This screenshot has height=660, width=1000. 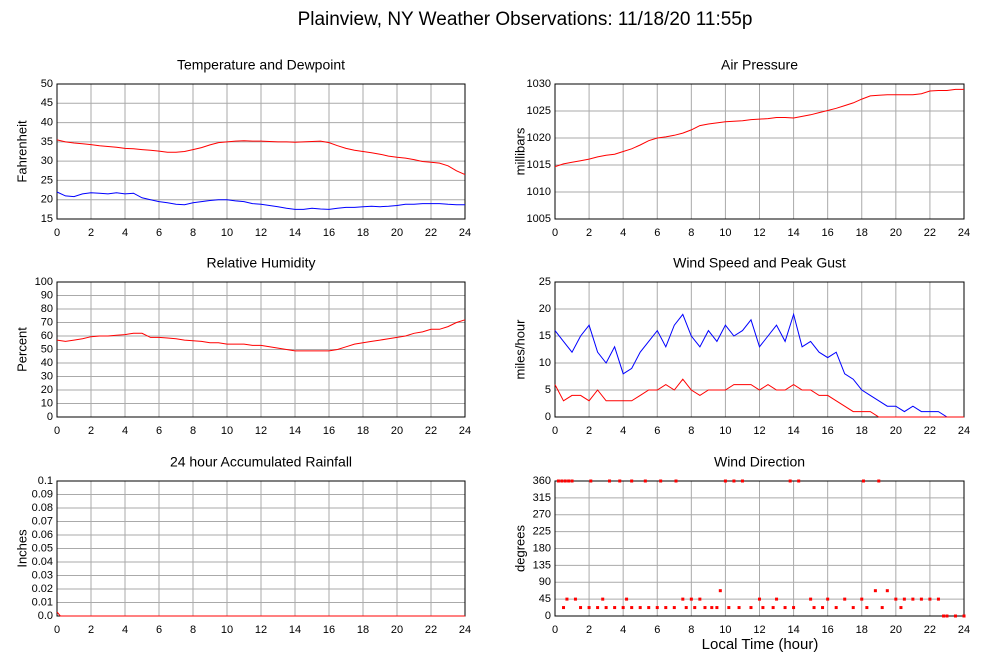 I want to click on chart-title: Wind Speed and Peak Gust, so click(x=759, y=263).